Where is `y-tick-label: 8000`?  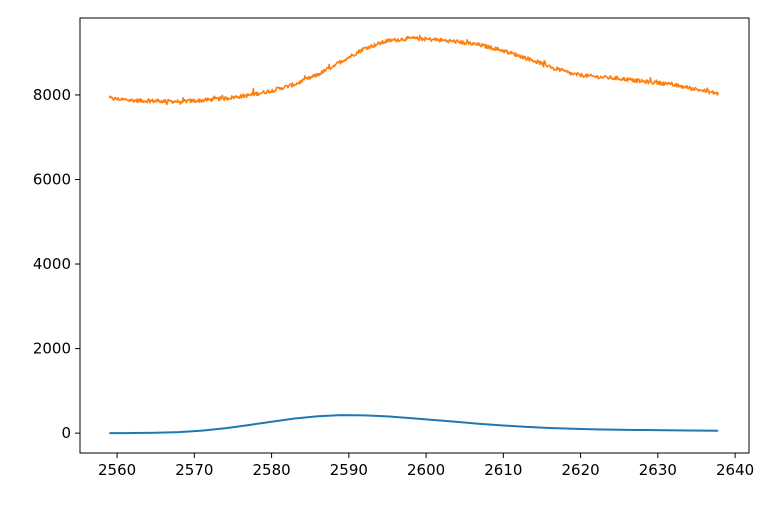
y-tick-label: 8000 is located at coordinates (52, 95).